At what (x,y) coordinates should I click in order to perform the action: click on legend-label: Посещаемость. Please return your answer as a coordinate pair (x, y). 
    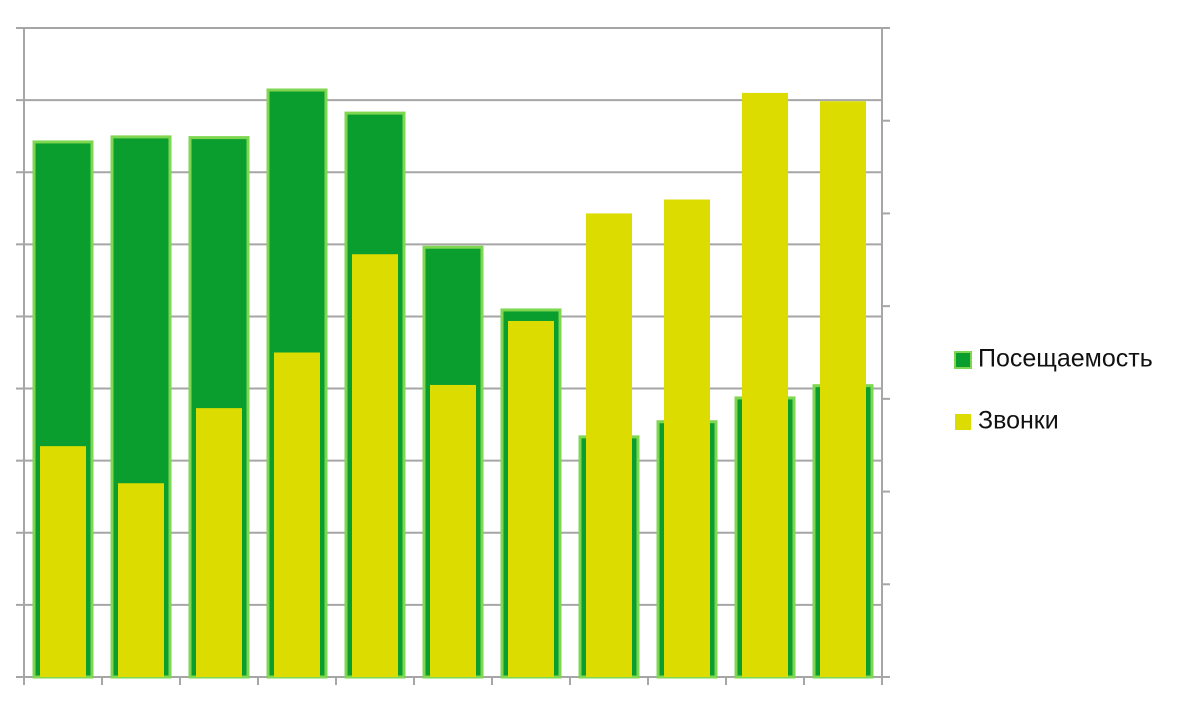
    Looking at the image, I should click on (1065, 359).